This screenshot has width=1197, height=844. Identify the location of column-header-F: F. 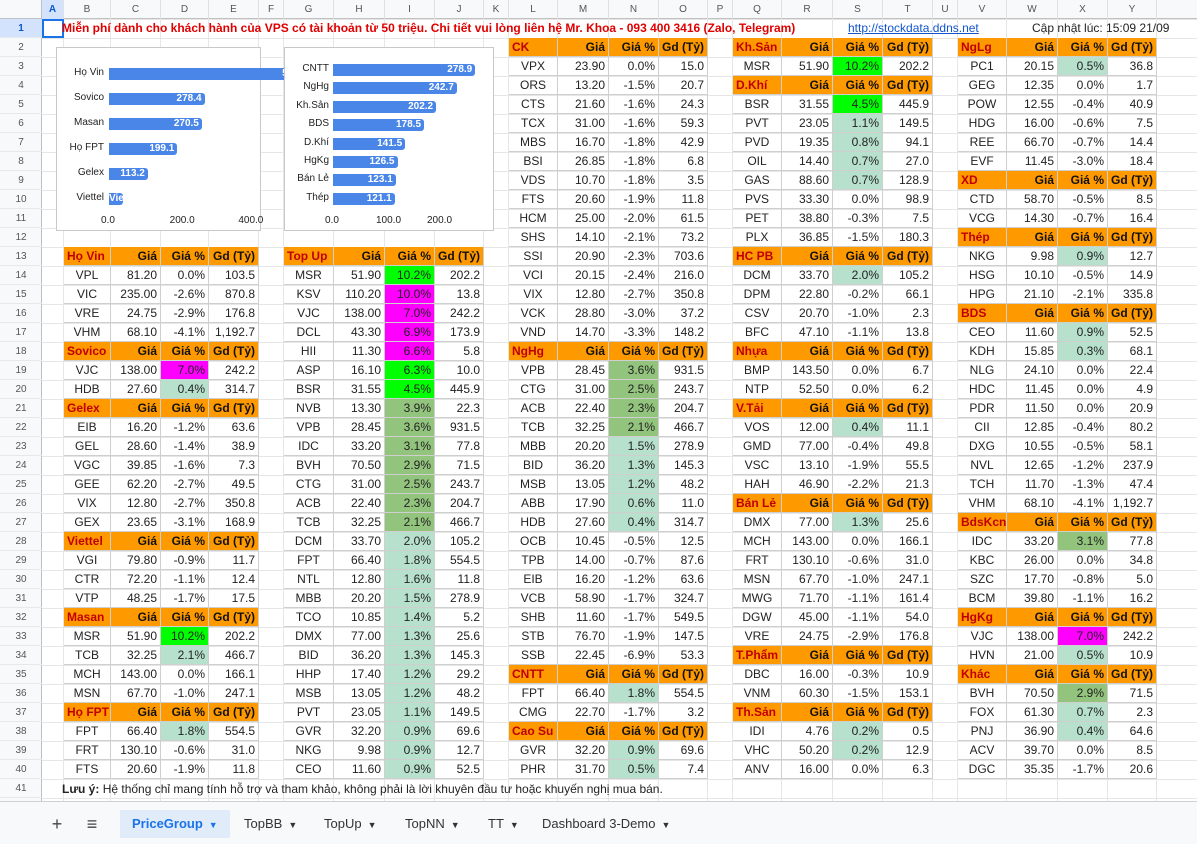
(271, 9).